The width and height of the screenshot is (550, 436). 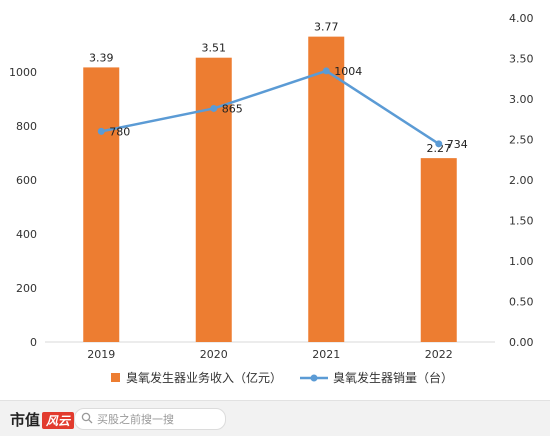 What do you see at coordinates (232, 108) in the screenshot?
I see `line-data-label: 865` at bounding box center [232, 108].